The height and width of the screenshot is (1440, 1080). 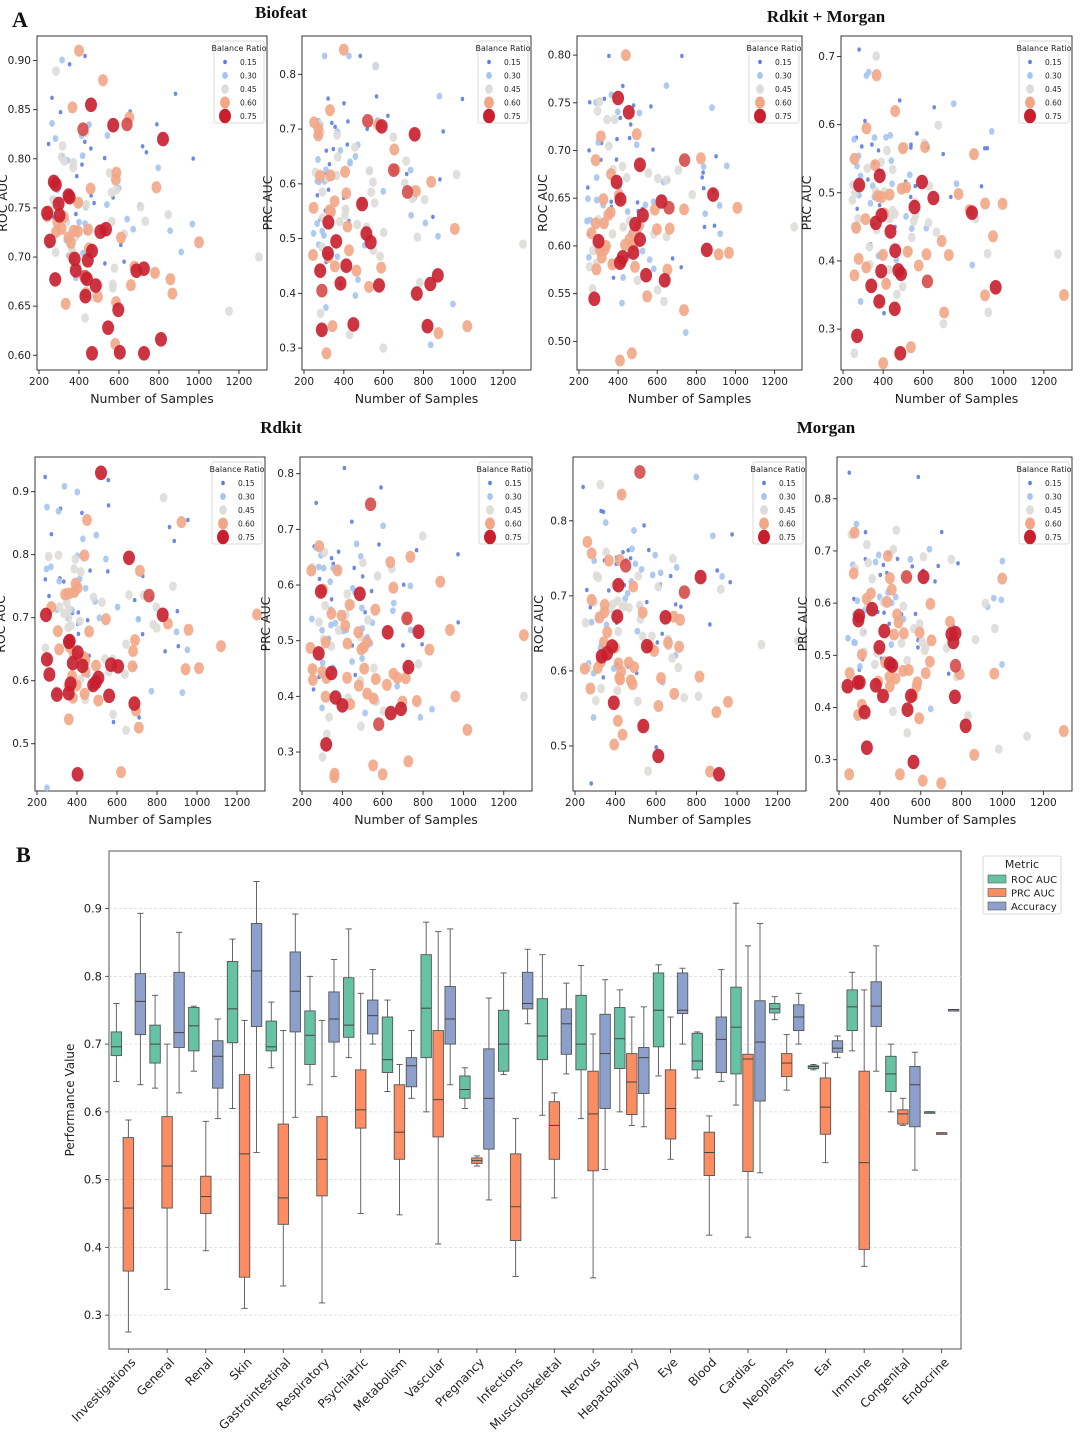 I want to click on box-prc-auc, so click(x=825, y=1113).